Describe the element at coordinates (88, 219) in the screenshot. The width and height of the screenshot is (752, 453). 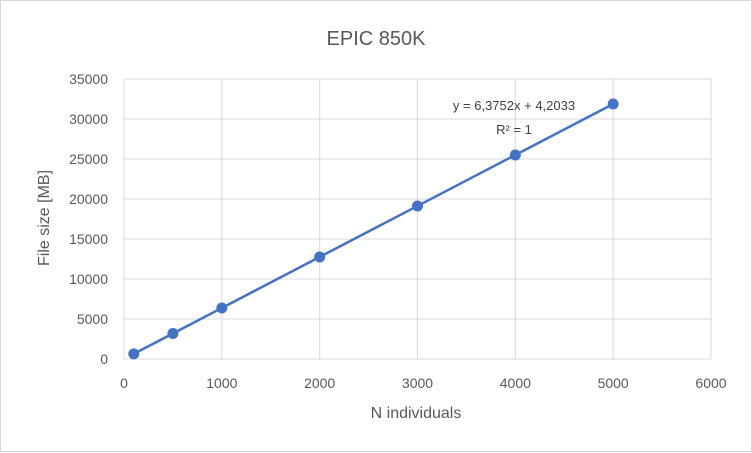
I see `y-axis-tick-labels: 0 5000 10000 15000 20000 25000 30000 35000` at that location.